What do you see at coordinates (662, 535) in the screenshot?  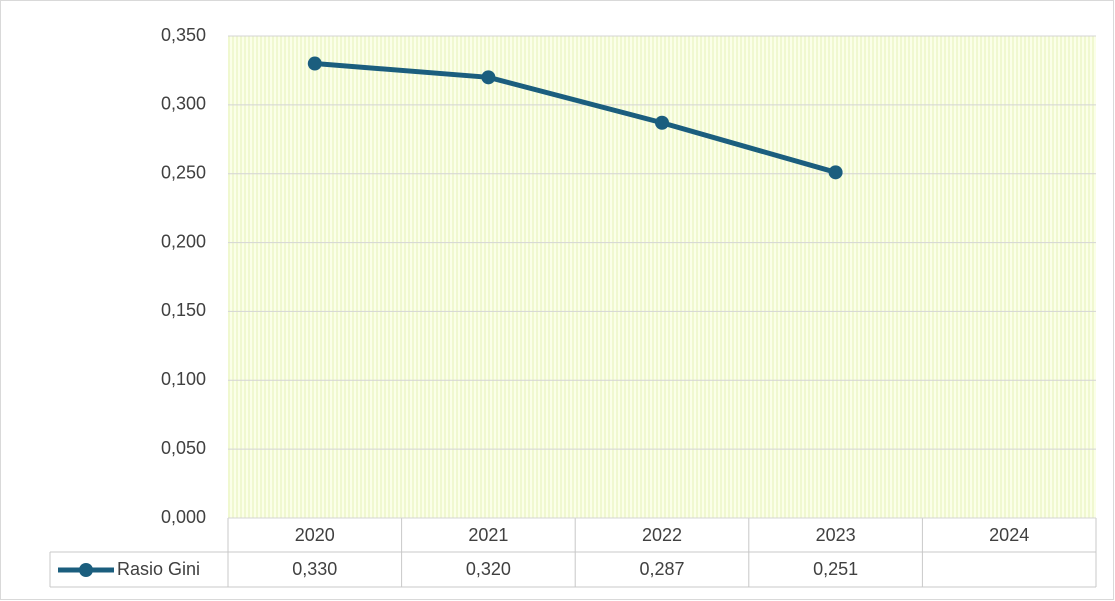 I see `x-tick-label: 2022` at bounding box center [662, 535].